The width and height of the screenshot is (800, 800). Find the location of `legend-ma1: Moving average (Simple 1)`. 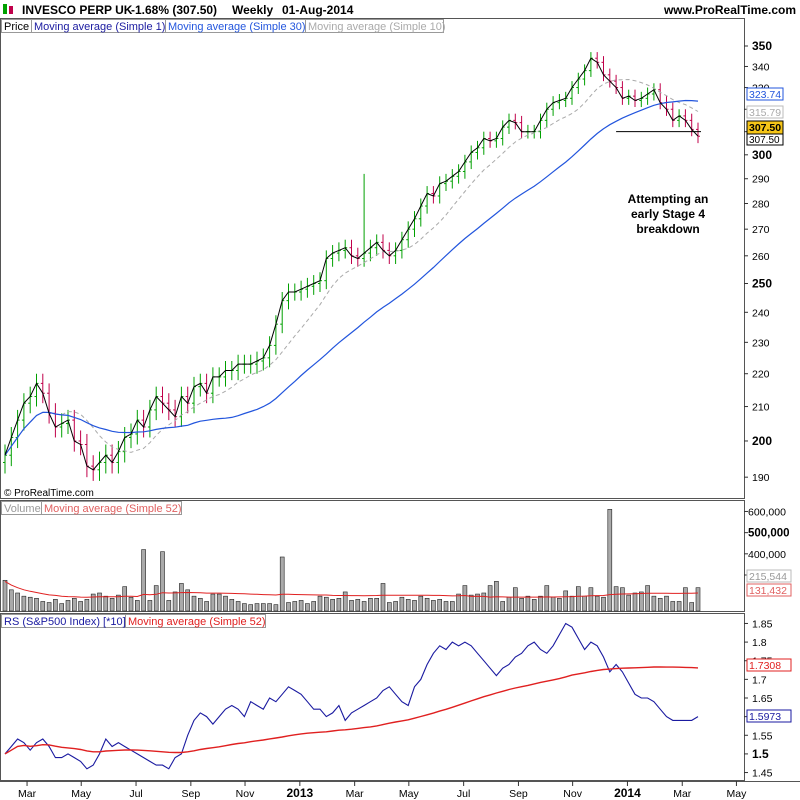

legend-ma1: Moving average (Simple 1) is located at coordinates (99, 27).